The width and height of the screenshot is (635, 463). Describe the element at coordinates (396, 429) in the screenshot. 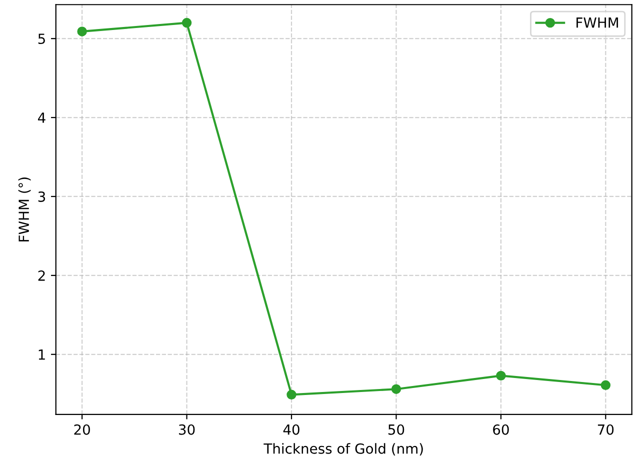

I see `x-tick-label: 50` at that location.